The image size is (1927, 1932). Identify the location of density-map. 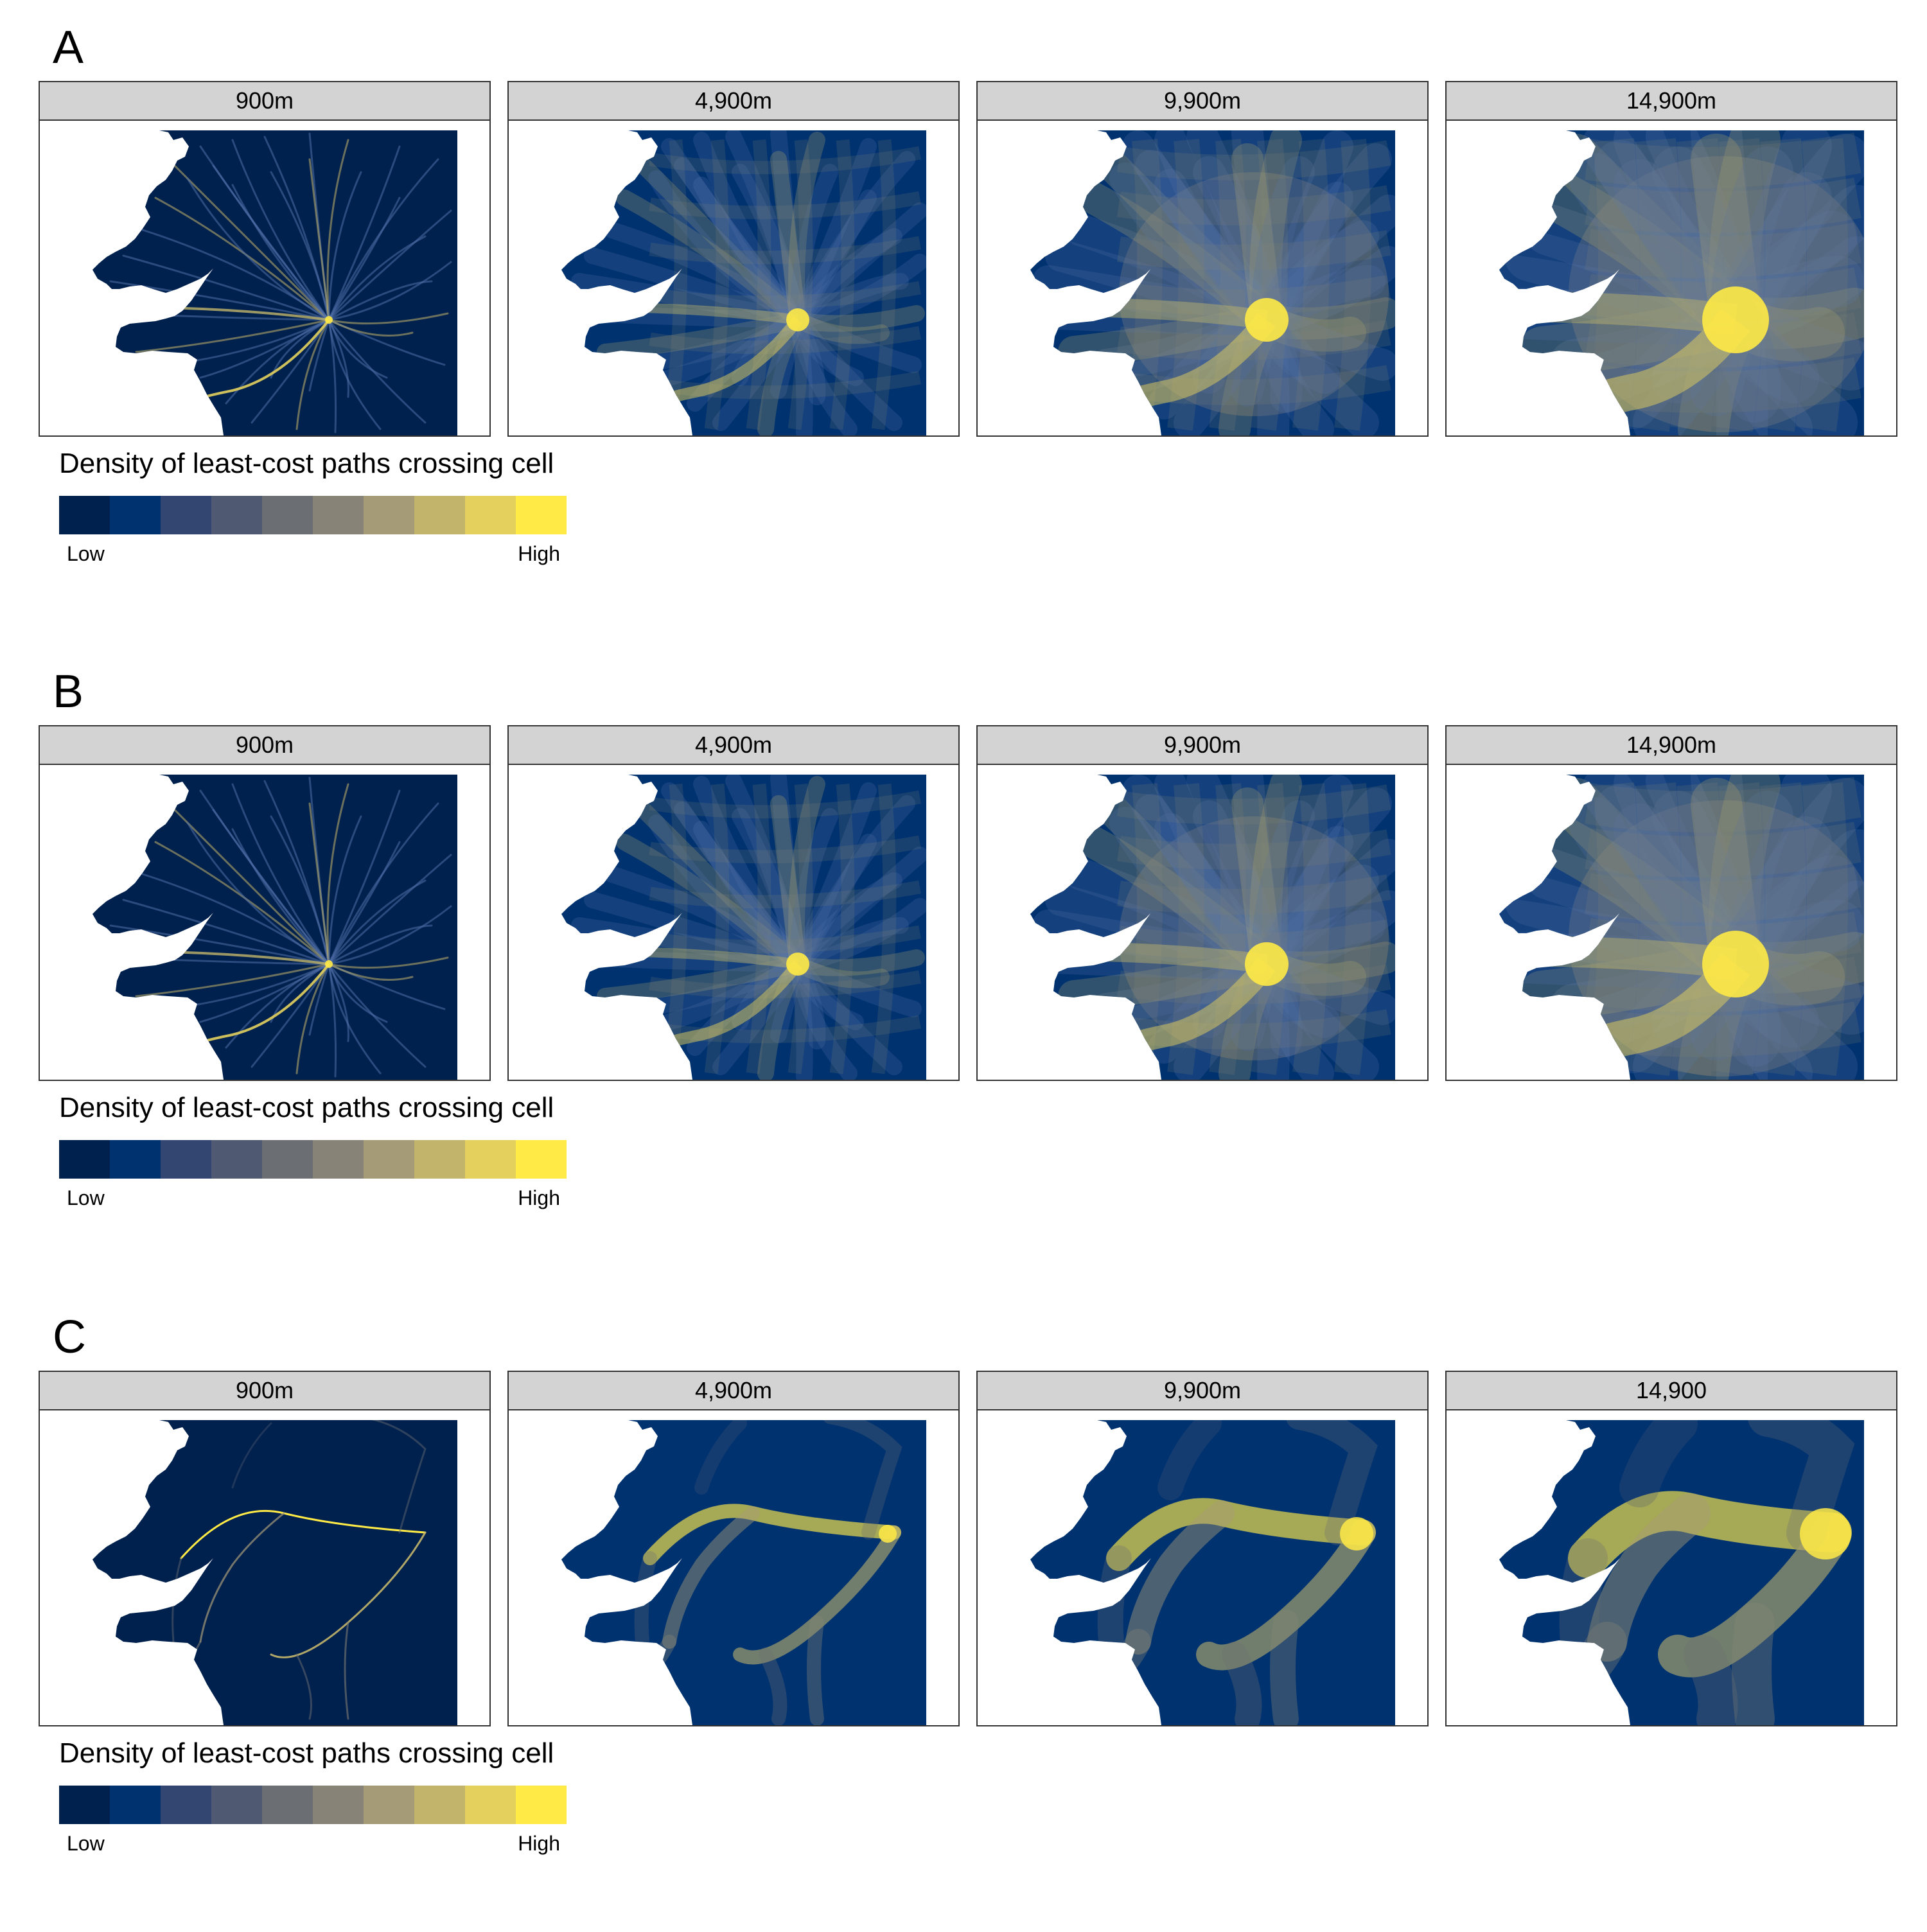
(1202, 278).